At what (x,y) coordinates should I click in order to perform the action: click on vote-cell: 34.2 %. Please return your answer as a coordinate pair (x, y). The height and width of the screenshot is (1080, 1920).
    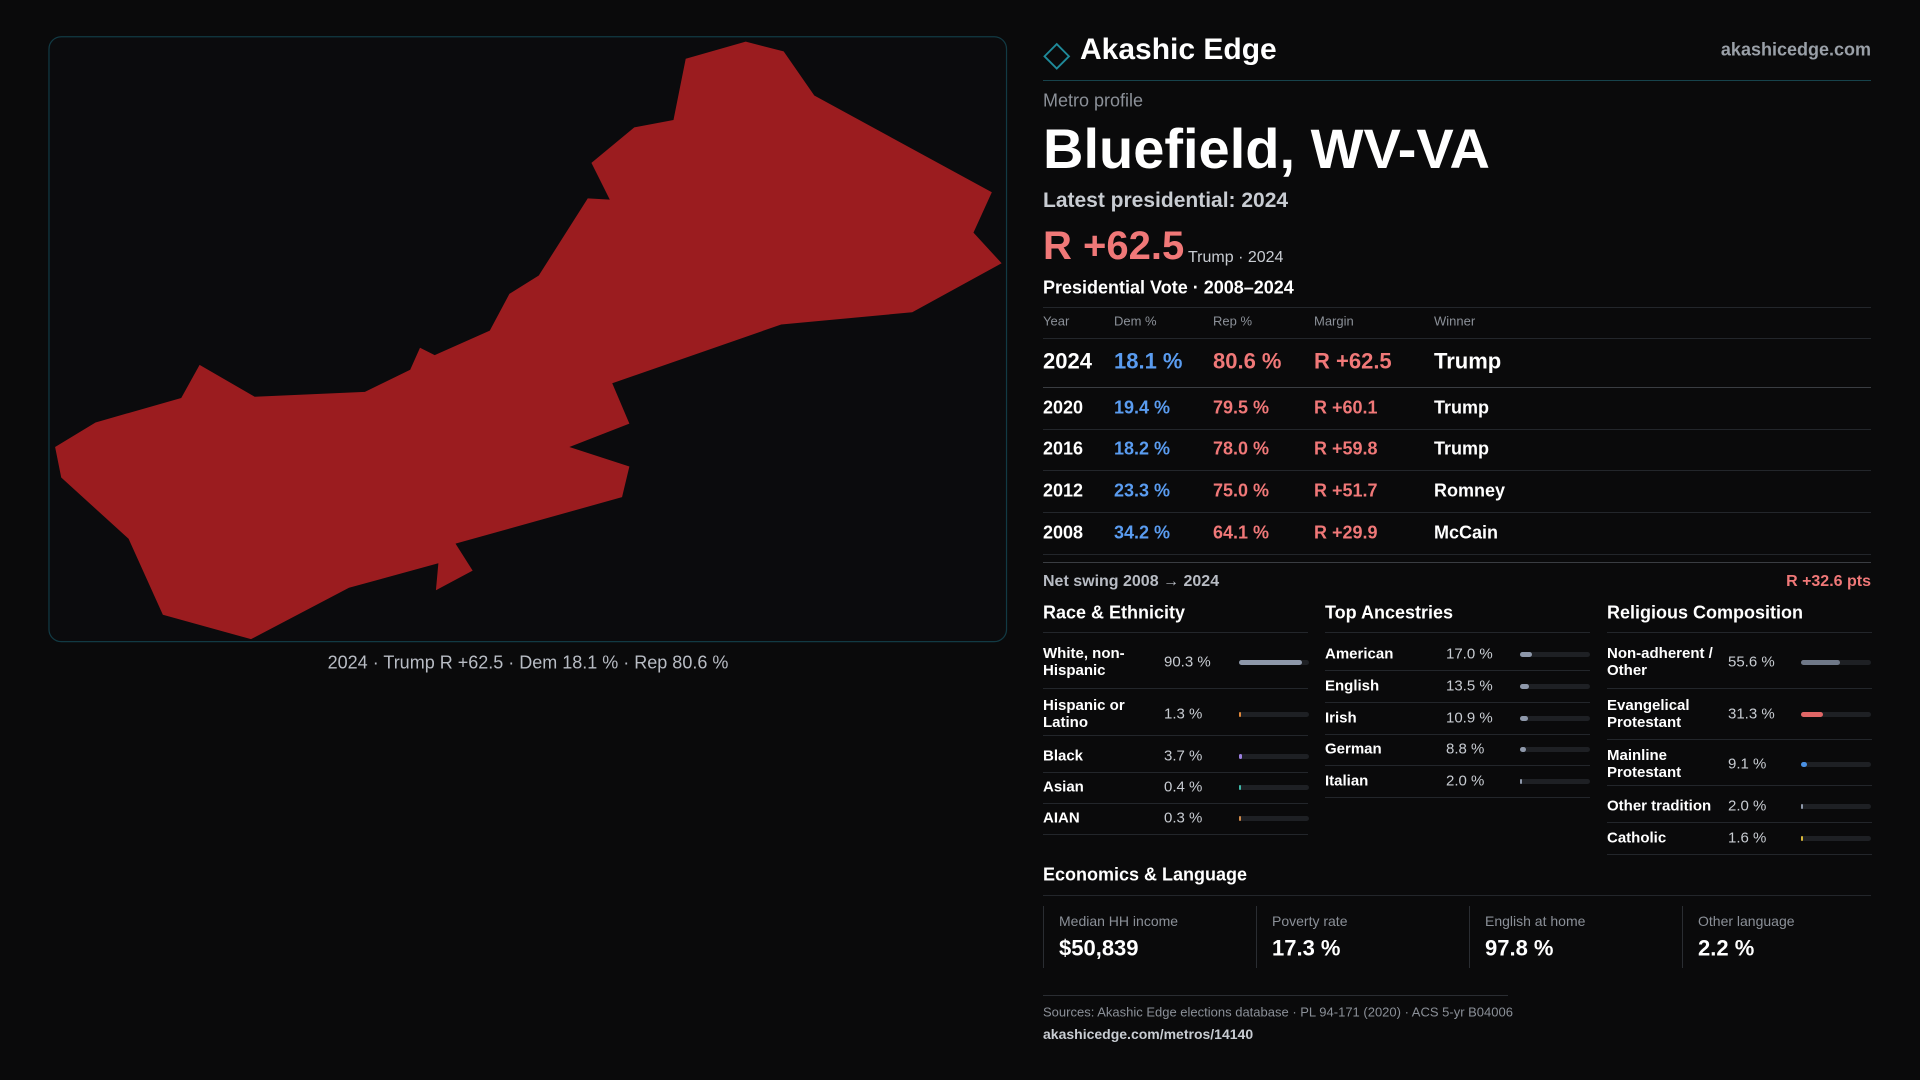
    Looking at the image, I should click on (1142, 532).